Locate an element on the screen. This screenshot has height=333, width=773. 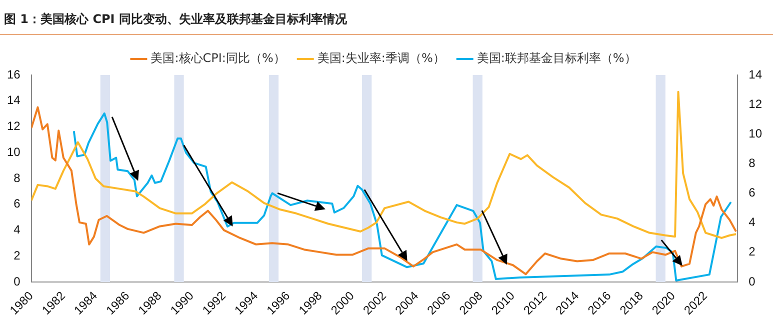
y-tick-label: 6 is located at coordinates (17, 203).